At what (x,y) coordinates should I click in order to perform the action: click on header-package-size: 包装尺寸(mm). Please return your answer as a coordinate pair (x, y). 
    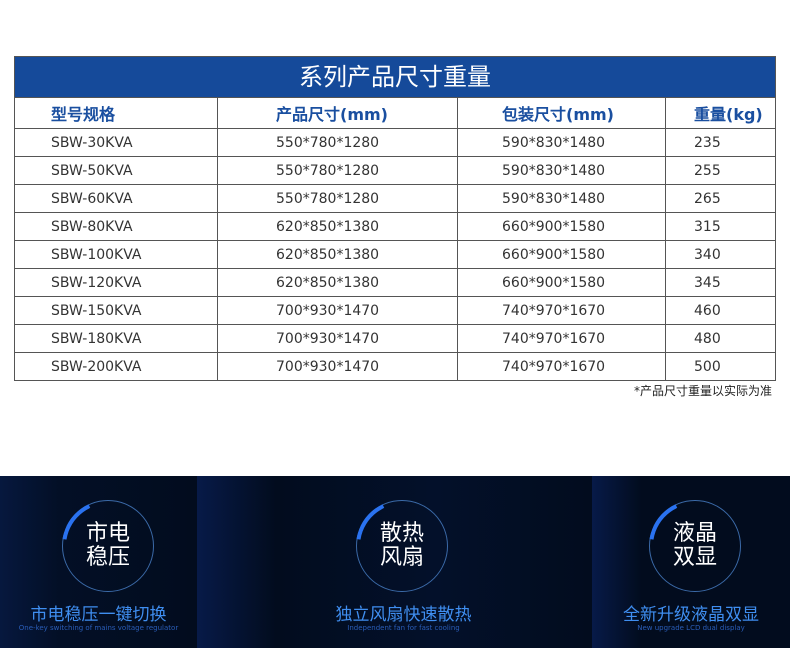
    Looking at the image, I should click on (562, 113).